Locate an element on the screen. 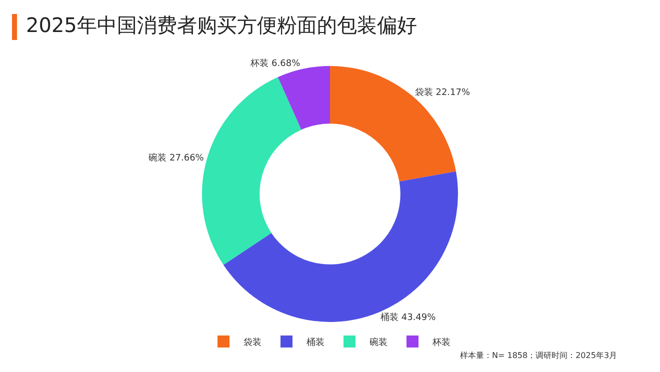  legend-label: 袋装 is located at coordinates (253, 342).